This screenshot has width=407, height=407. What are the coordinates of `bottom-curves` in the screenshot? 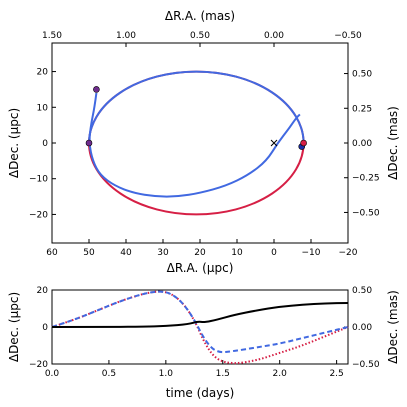 It's located at (200, 327).